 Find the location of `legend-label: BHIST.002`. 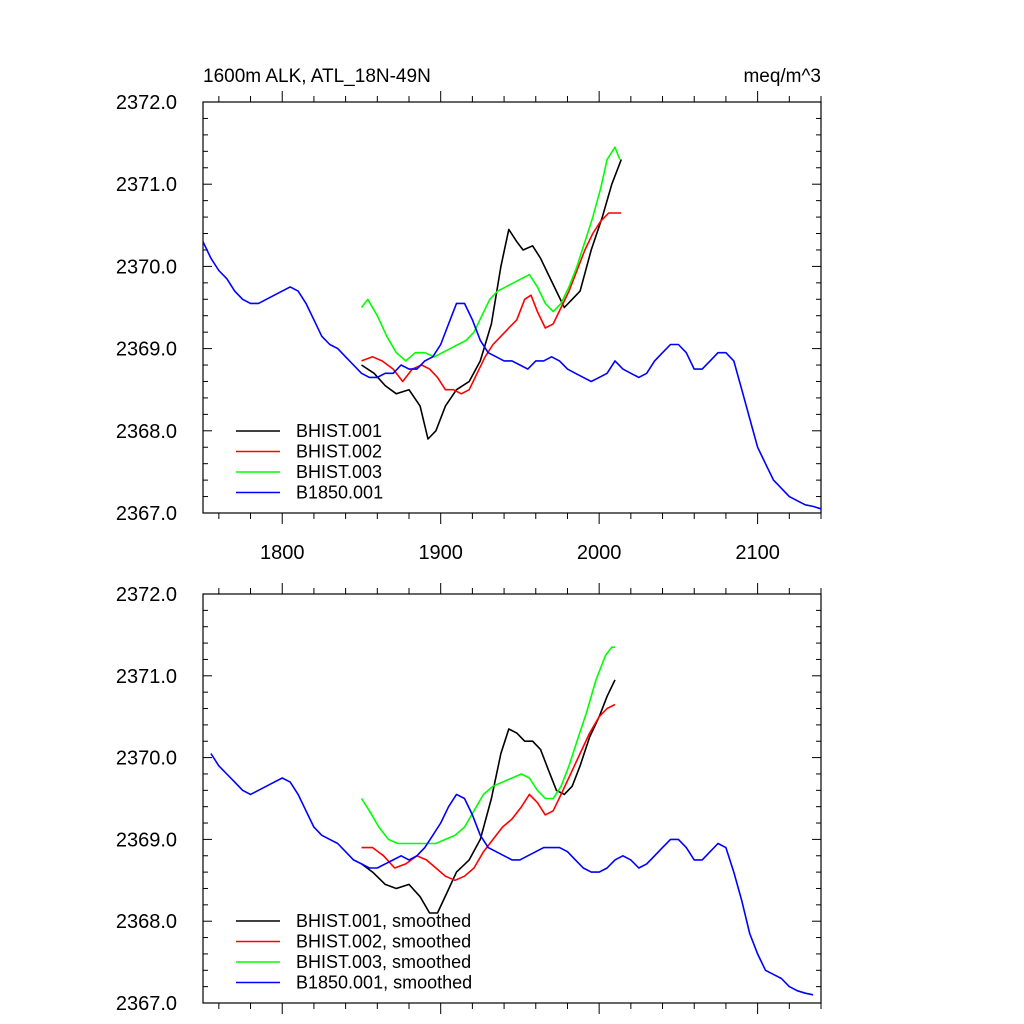

legend-label: BHIST.002 is located at coordinates (339, 452).